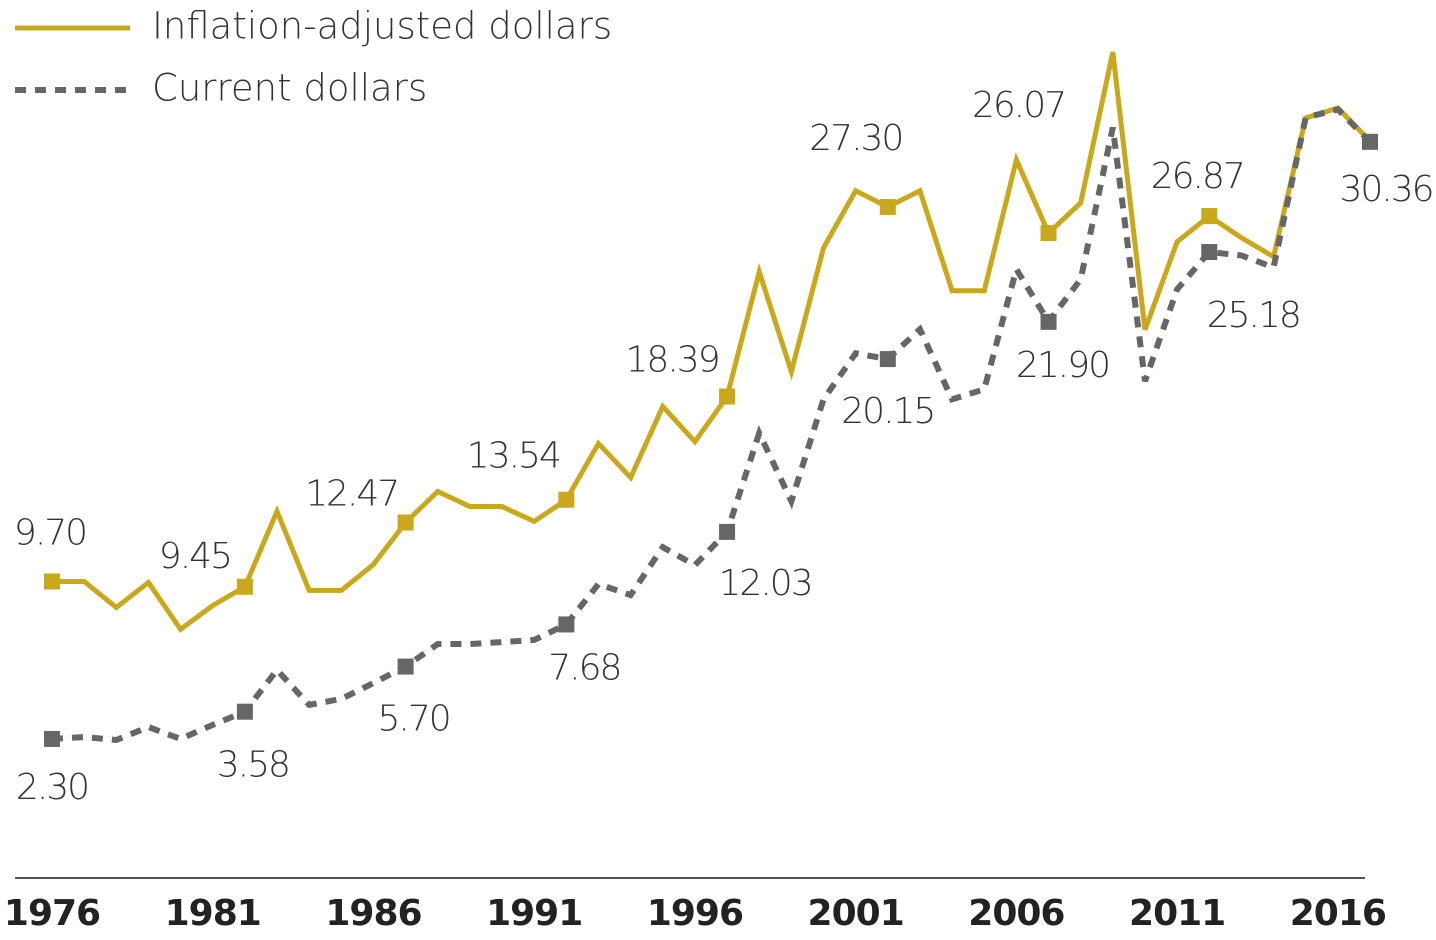 This screenshot has width=1436, height=940. I want to click on data-label: 12.03, so click(765, 583).